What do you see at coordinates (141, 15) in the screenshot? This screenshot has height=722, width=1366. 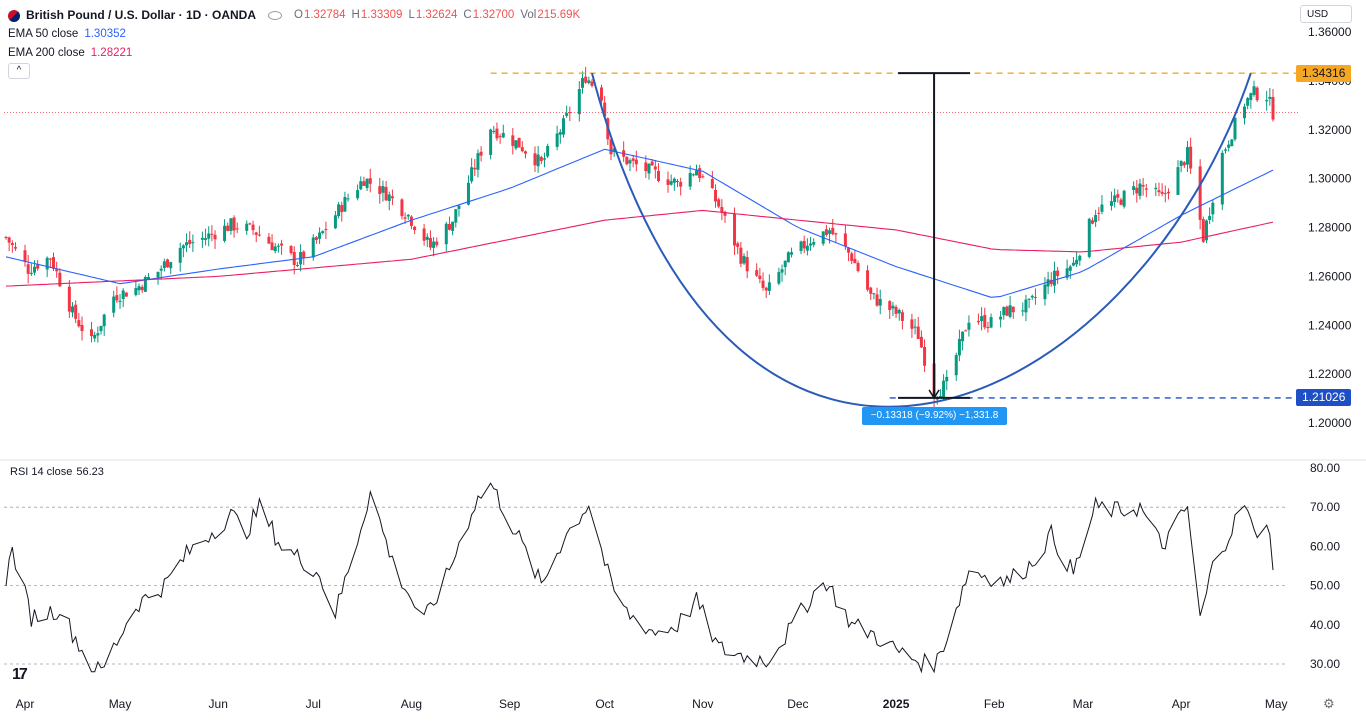 I see `symbol-title: British Pound / U.S. Dollar · 1D · OANDA` at bounding box center [141, 15].